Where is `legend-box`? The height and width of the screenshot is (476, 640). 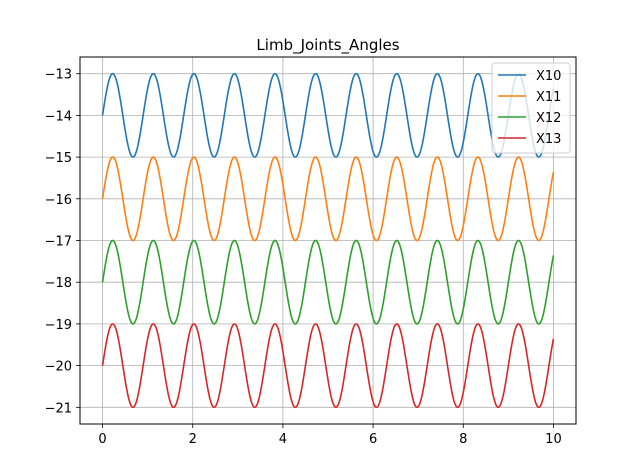
legend-box is located at coordinates (531, 108).